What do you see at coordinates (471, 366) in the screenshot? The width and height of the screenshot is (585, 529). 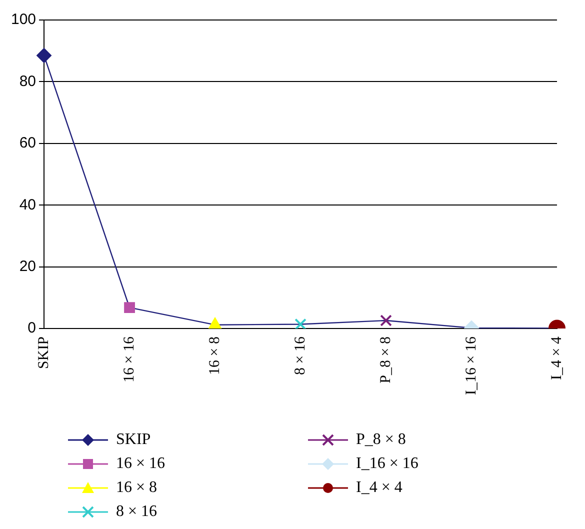 I see `x-tick-label: I_16 × 16` at bounding box center [471, 366].